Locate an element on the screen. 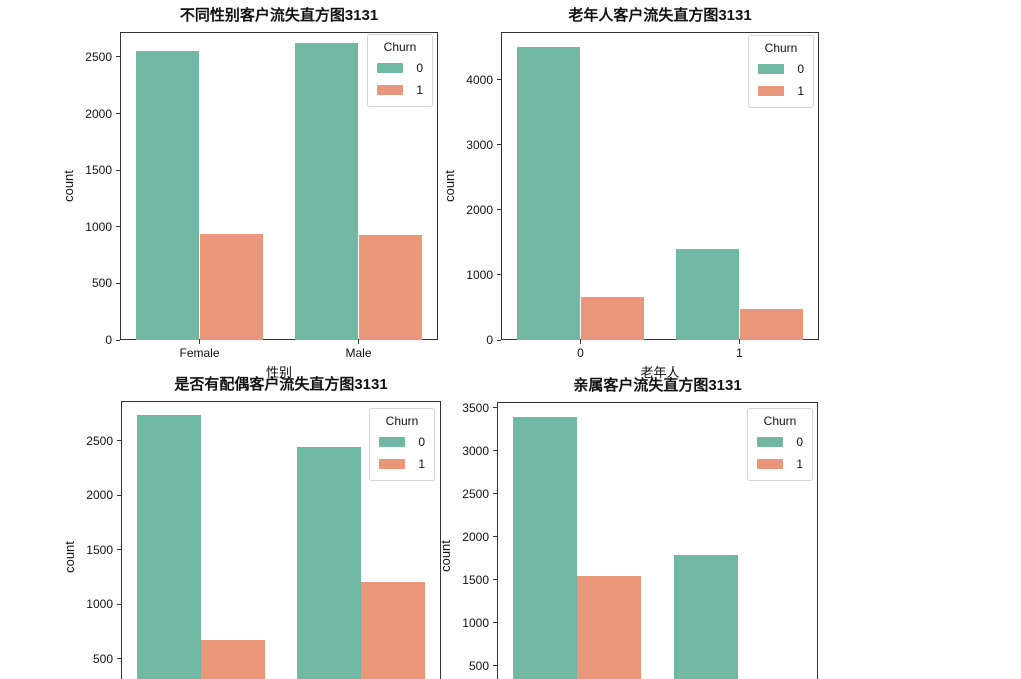 Image resolution: width=1021 pixels, height=679 pixels. x-tick-label: 0 is located at coordinates (580, 353).